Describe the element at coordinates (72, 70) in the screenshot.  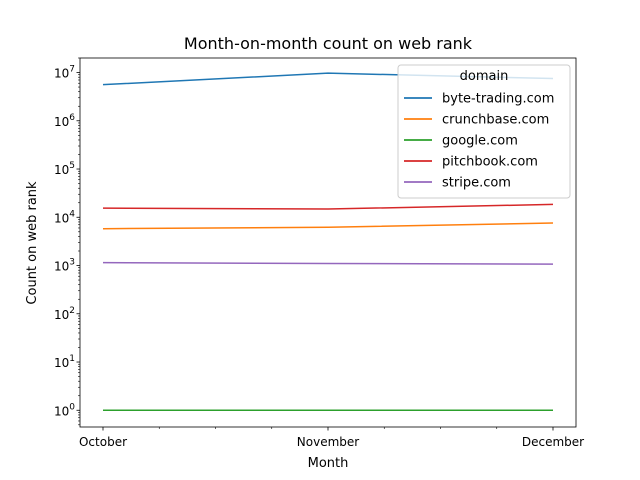
I see `y-tick-exponent: 7` at that location.